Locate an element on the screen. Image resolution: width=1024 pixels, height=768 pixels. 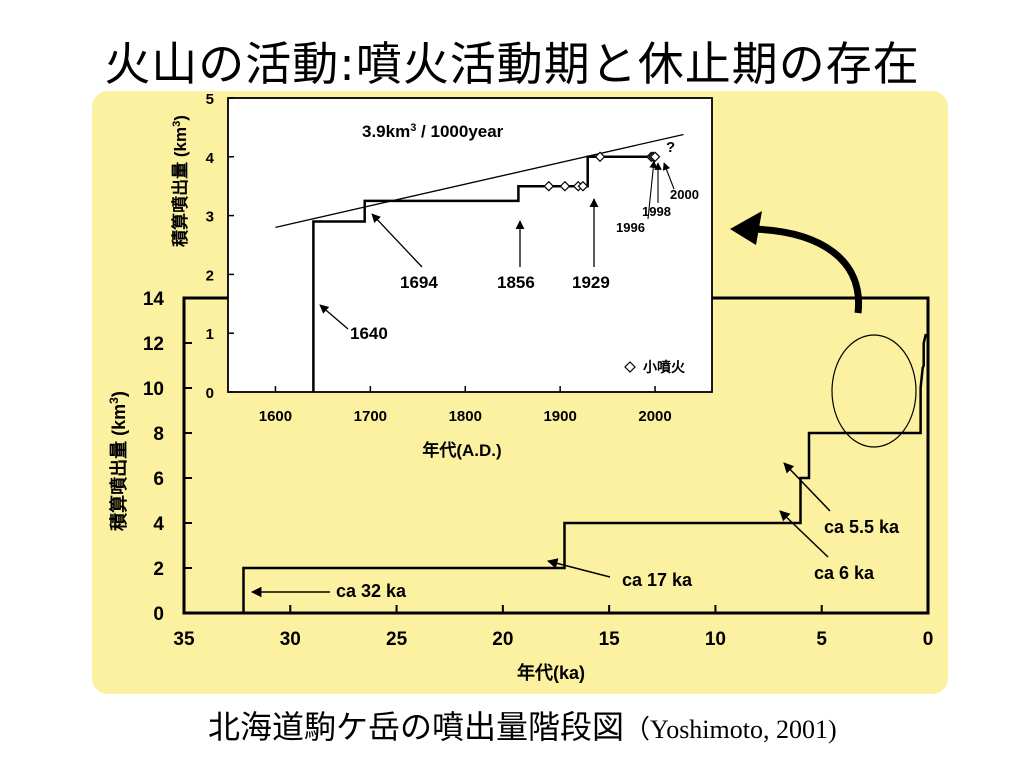
label-ca6: ca 6 ka is located at coordinates (844, 573).